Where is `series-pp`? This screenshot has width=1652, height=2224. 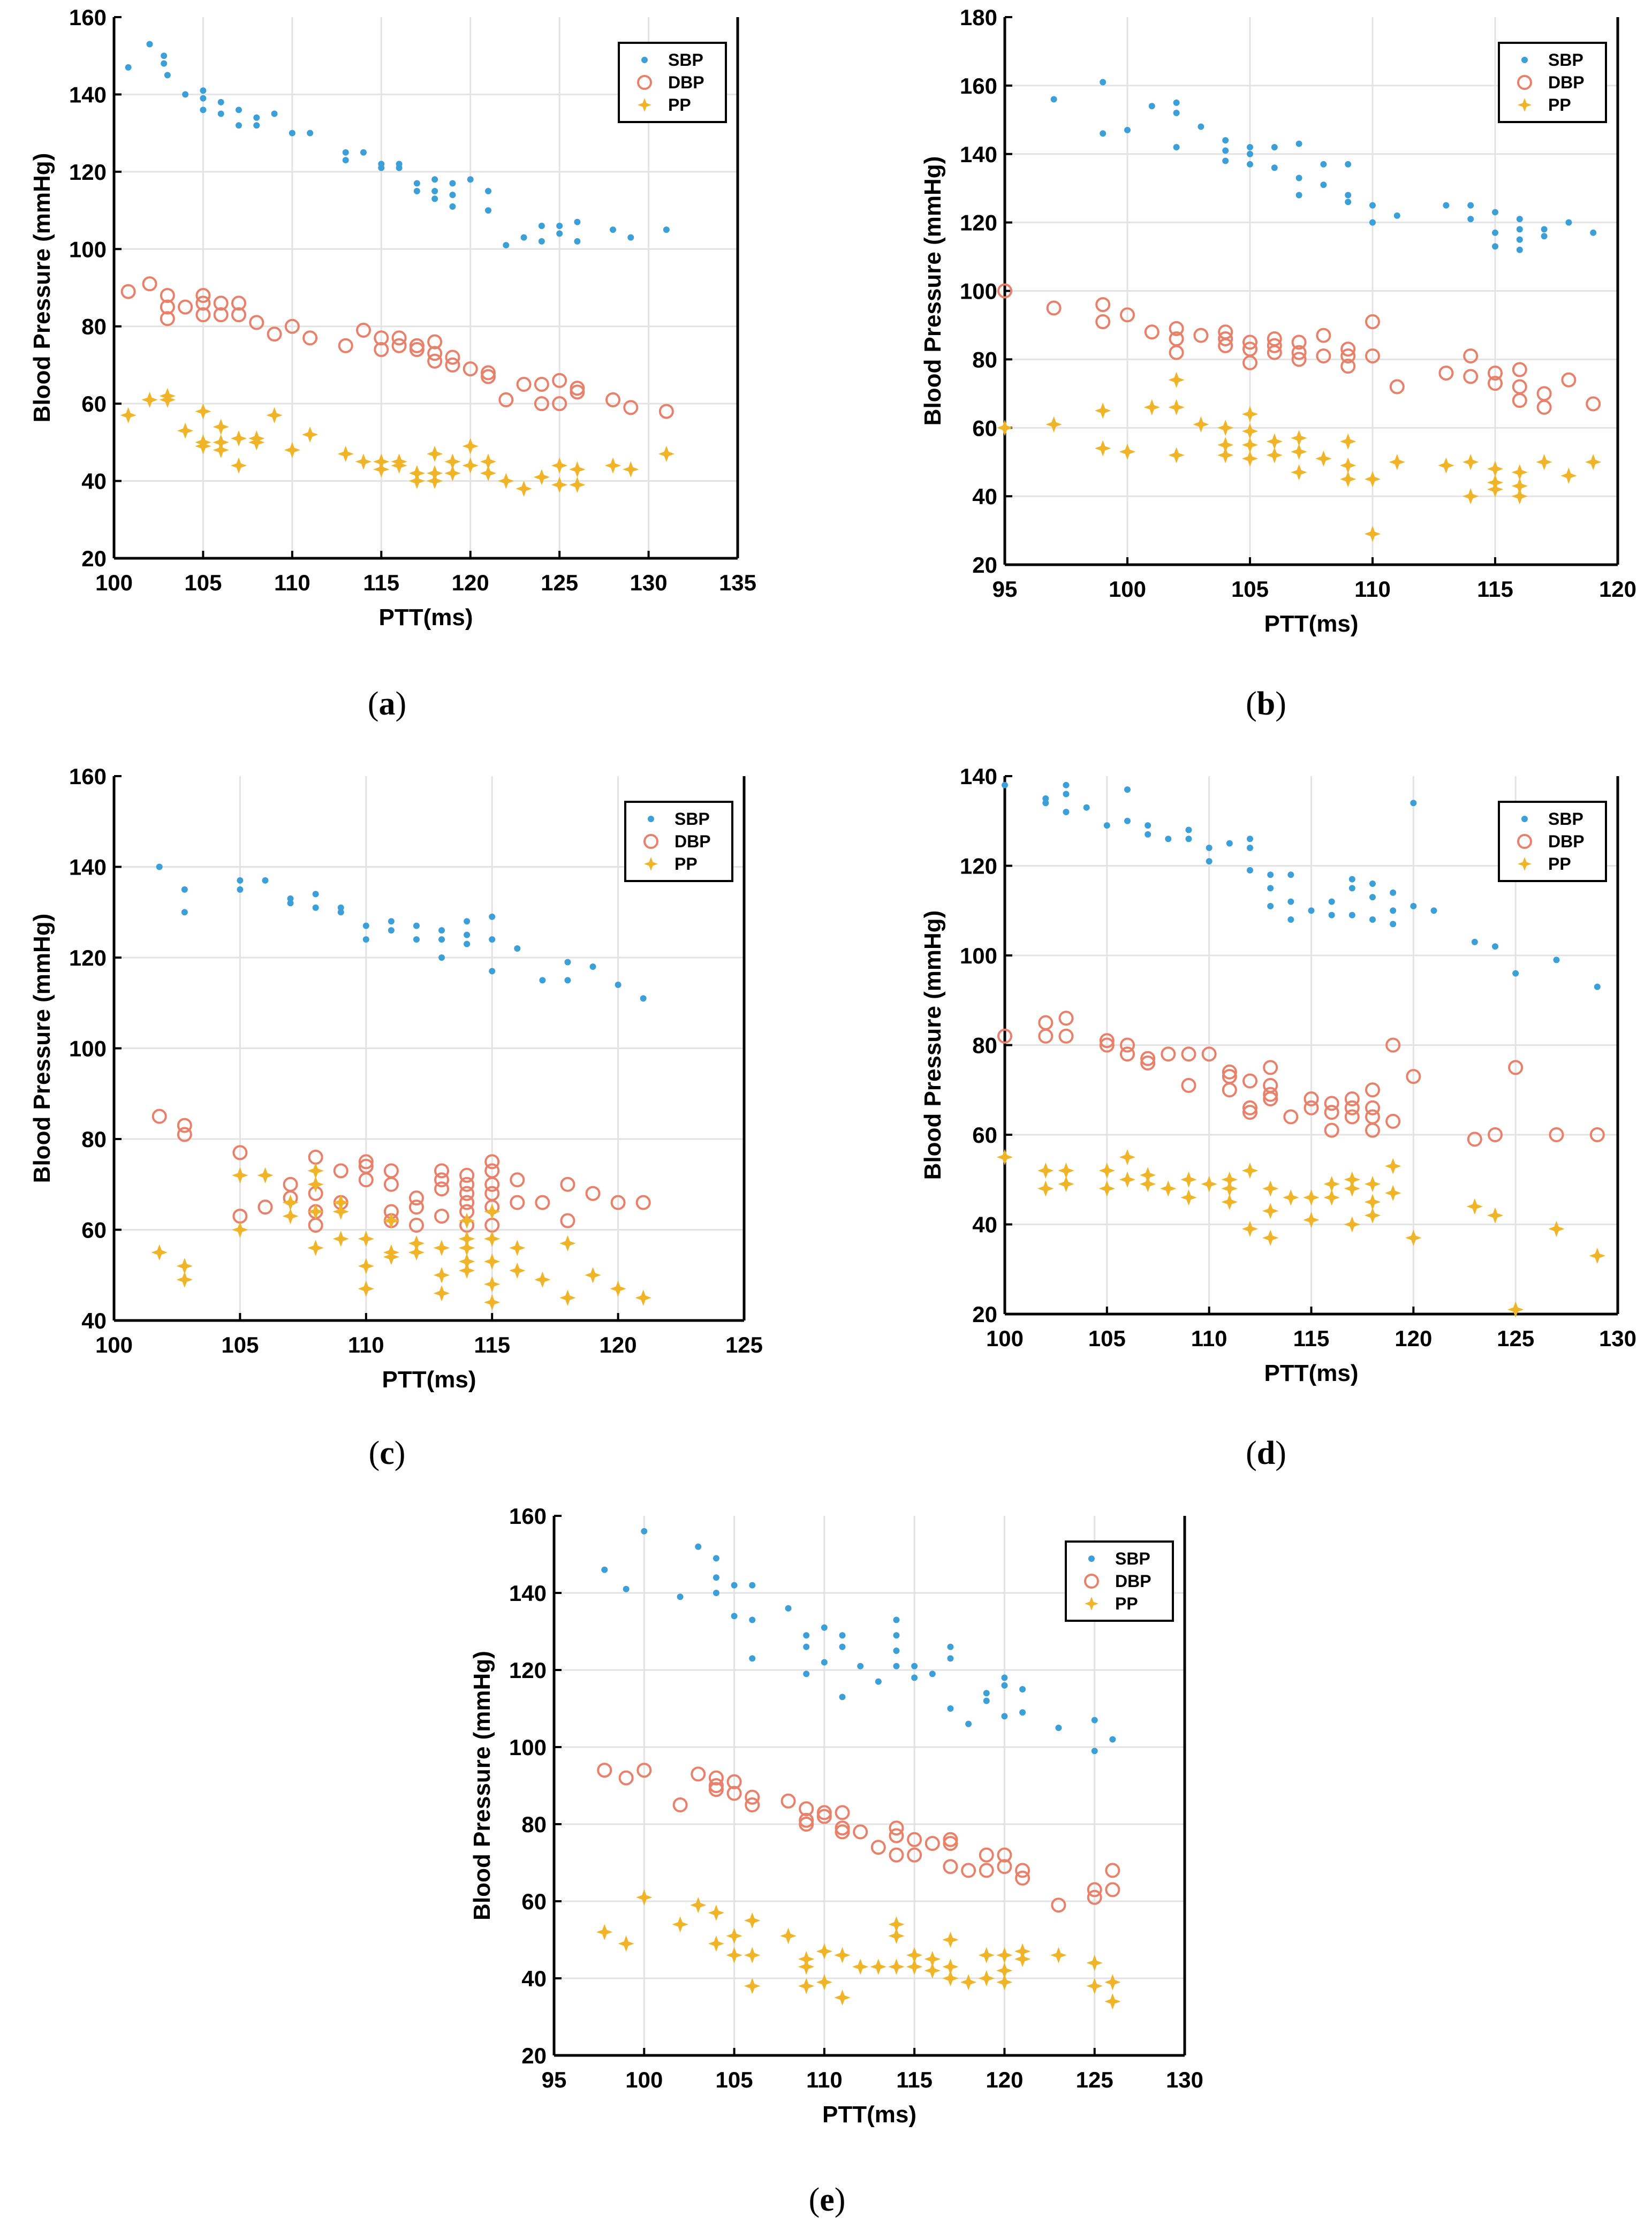 series-pp is located at coordinates (1299, 456).